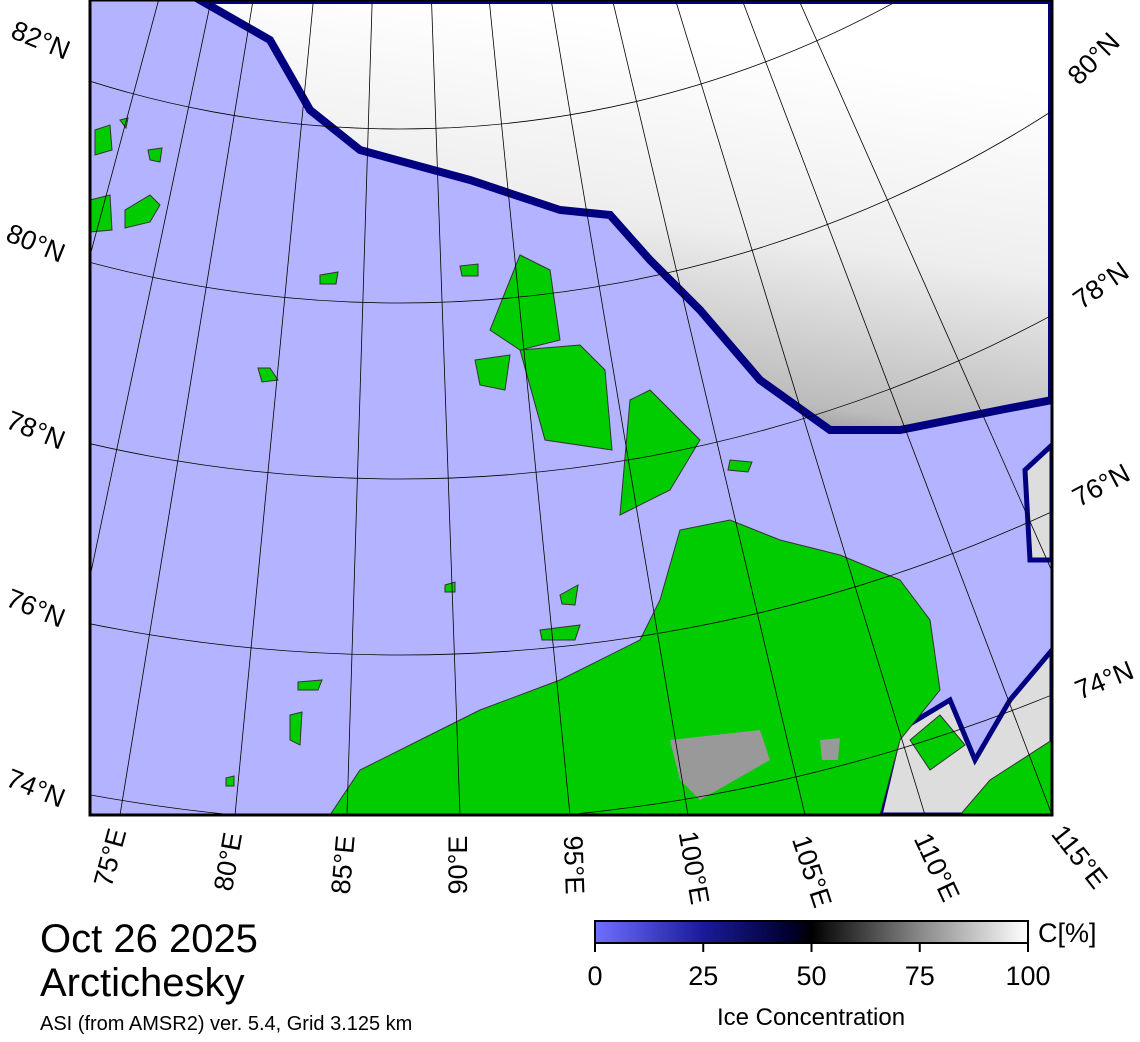  I want to click on colorbar-tick-label: 75, so click(920, 976).